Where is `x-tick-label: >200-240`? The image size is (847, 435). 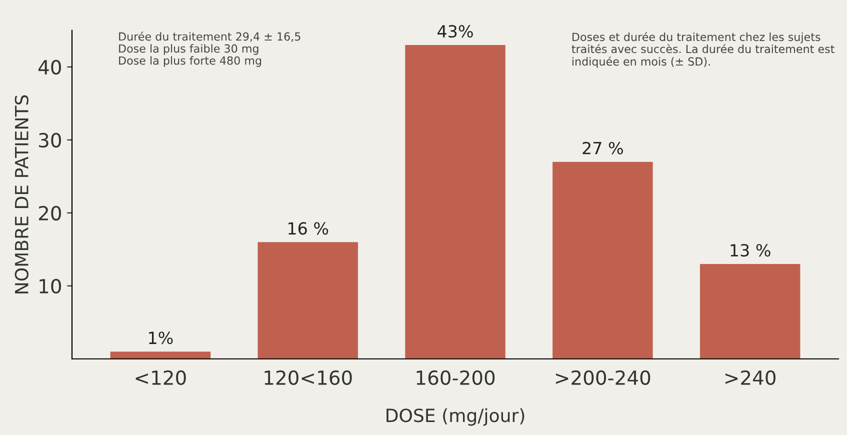
x-tick-label: >200-240 is located at coordinates (603, 378).